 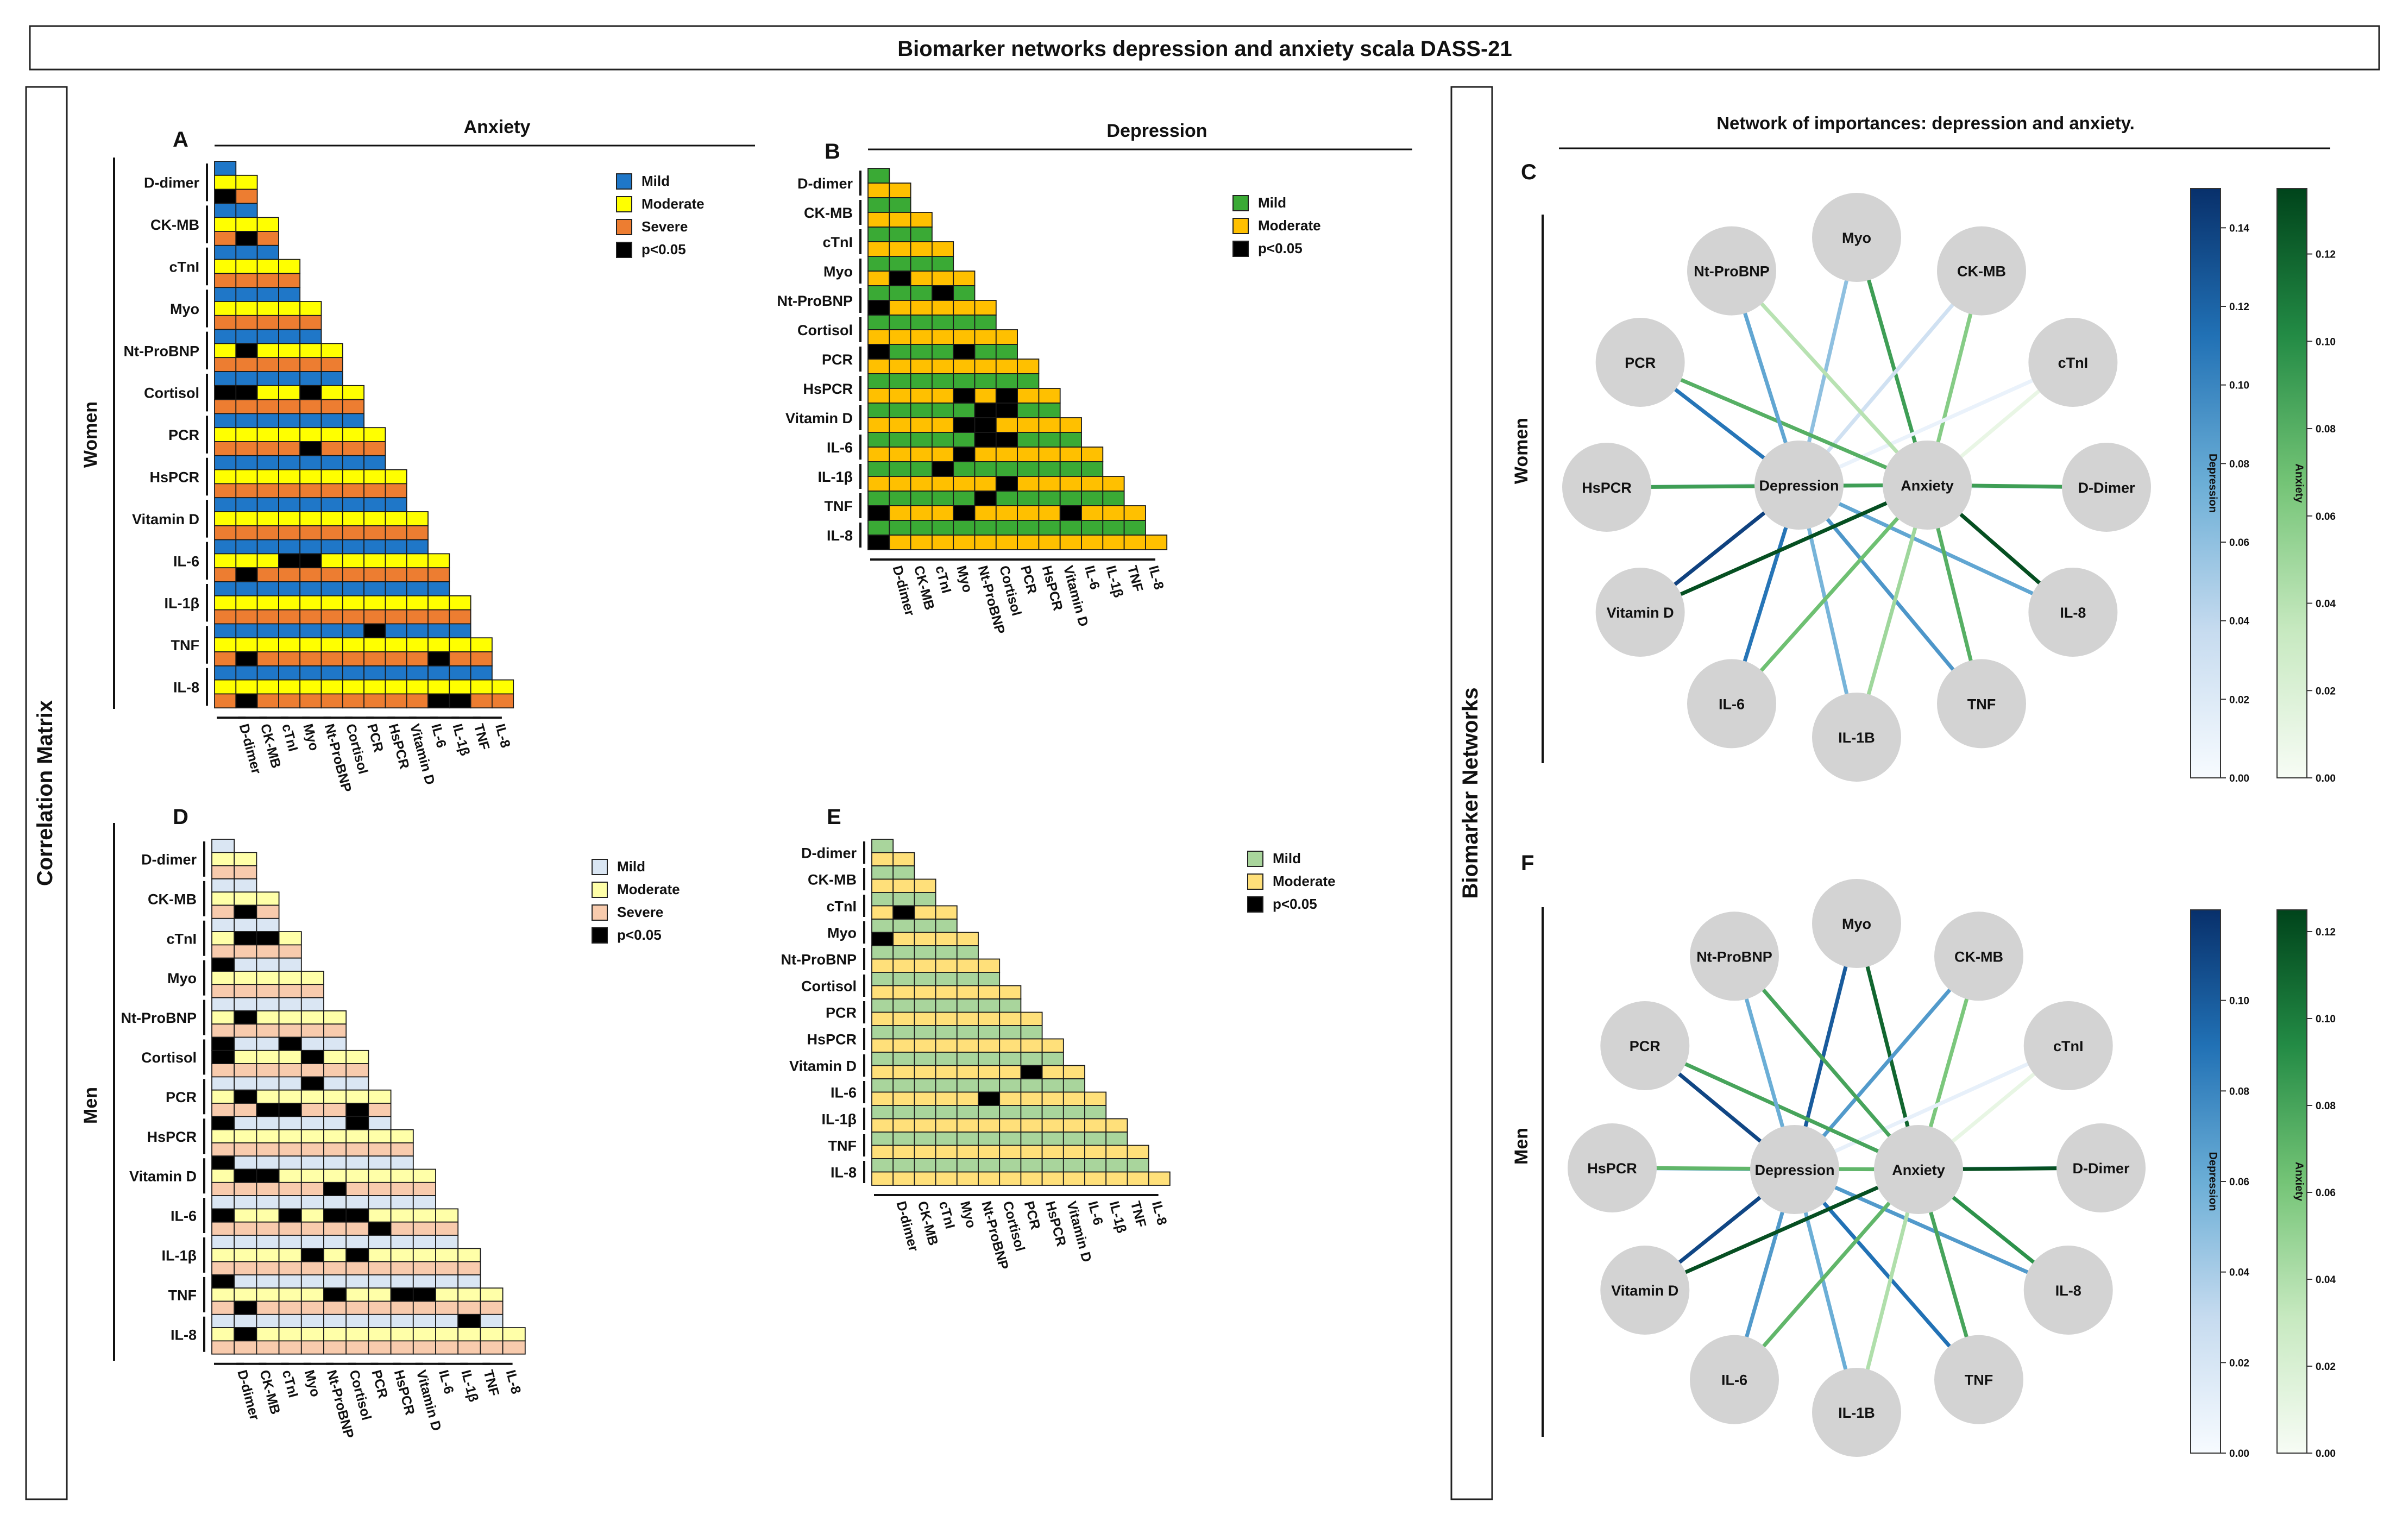 What do you see at coordinates (2291, 483) in the screenshot?
I see `colorbar-anx-C` at bounding box center [2291, 483].